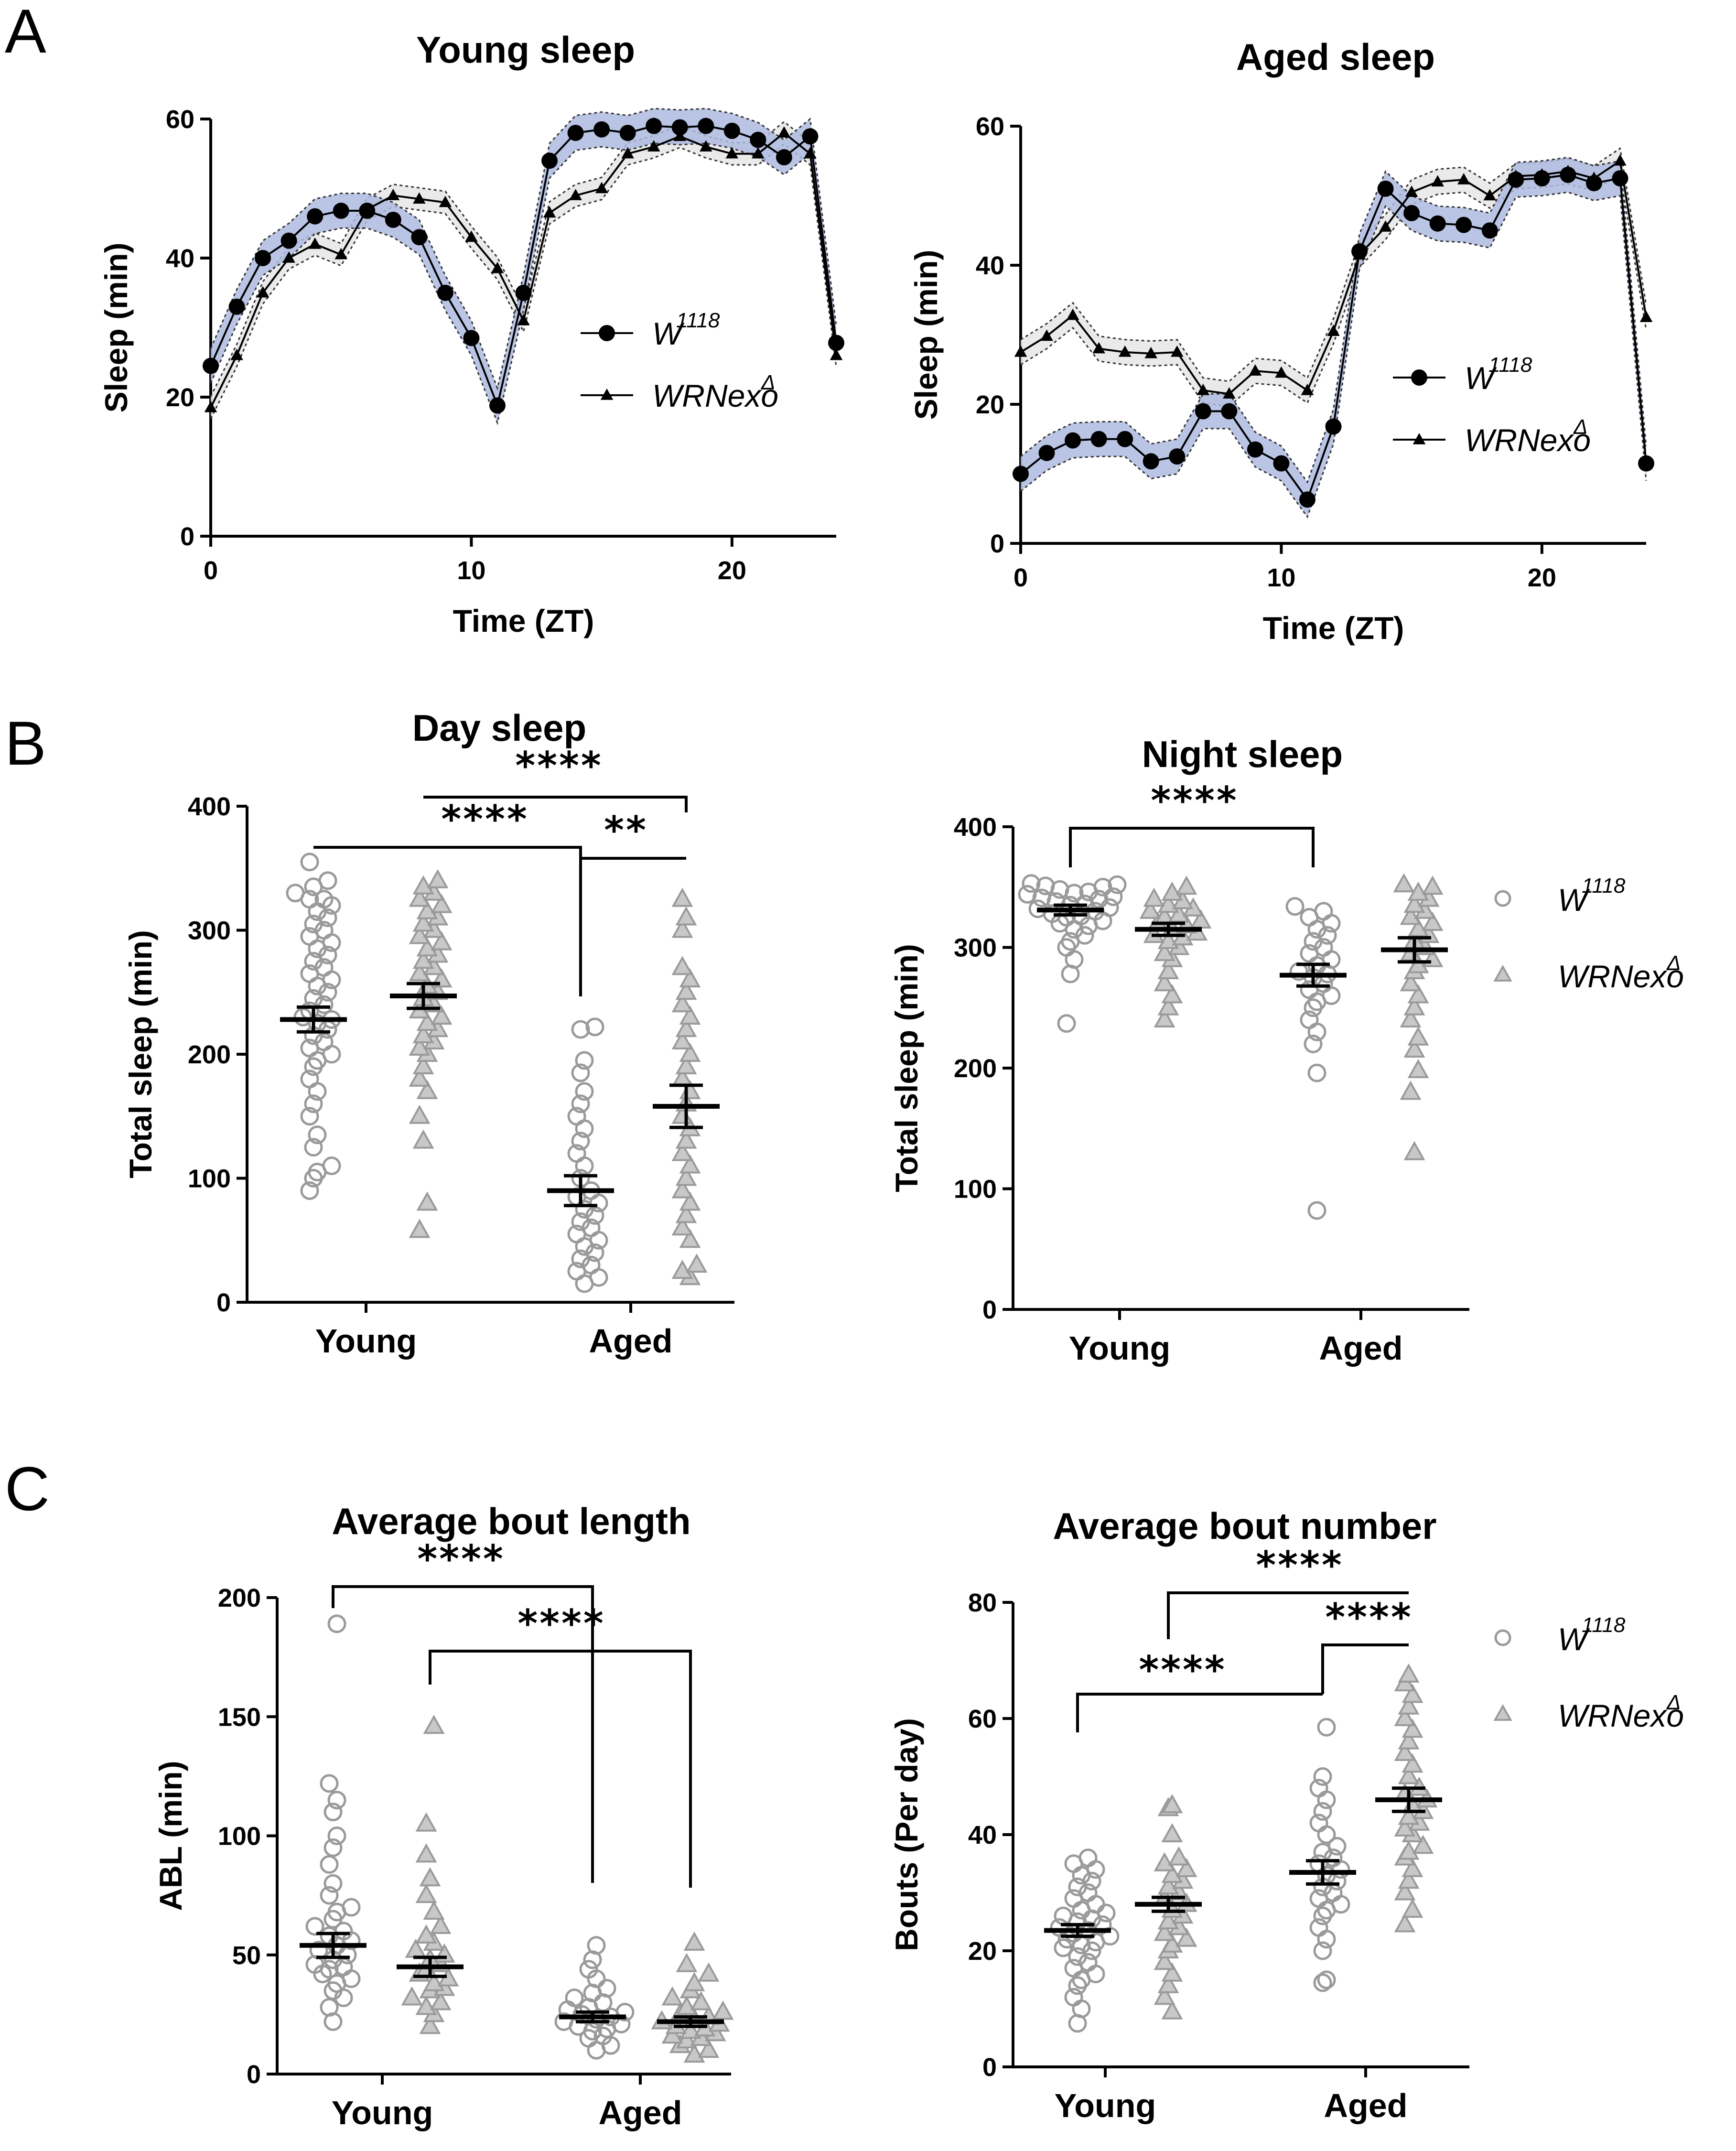 The height and width of the screenshot is (2151, 1736). Describe the element at coordinates (240, 1717) in the screenshot. I see `y-tick-label: 150` at that location.